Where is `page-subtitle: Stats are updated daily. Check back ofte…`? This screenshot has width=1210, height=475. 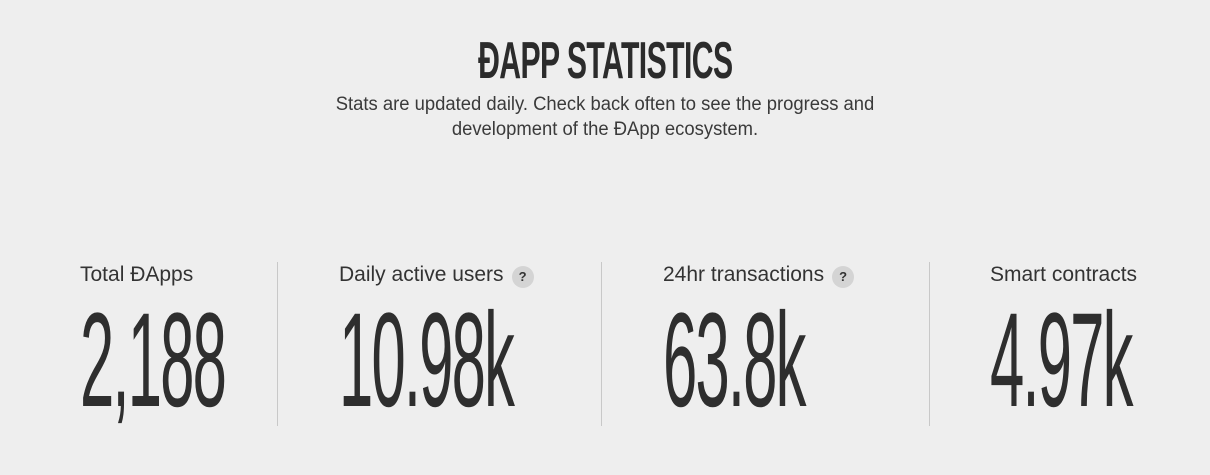
page-subtitle: Stats are updated daily. Check back ofte… is located at coordinates (604, 117).